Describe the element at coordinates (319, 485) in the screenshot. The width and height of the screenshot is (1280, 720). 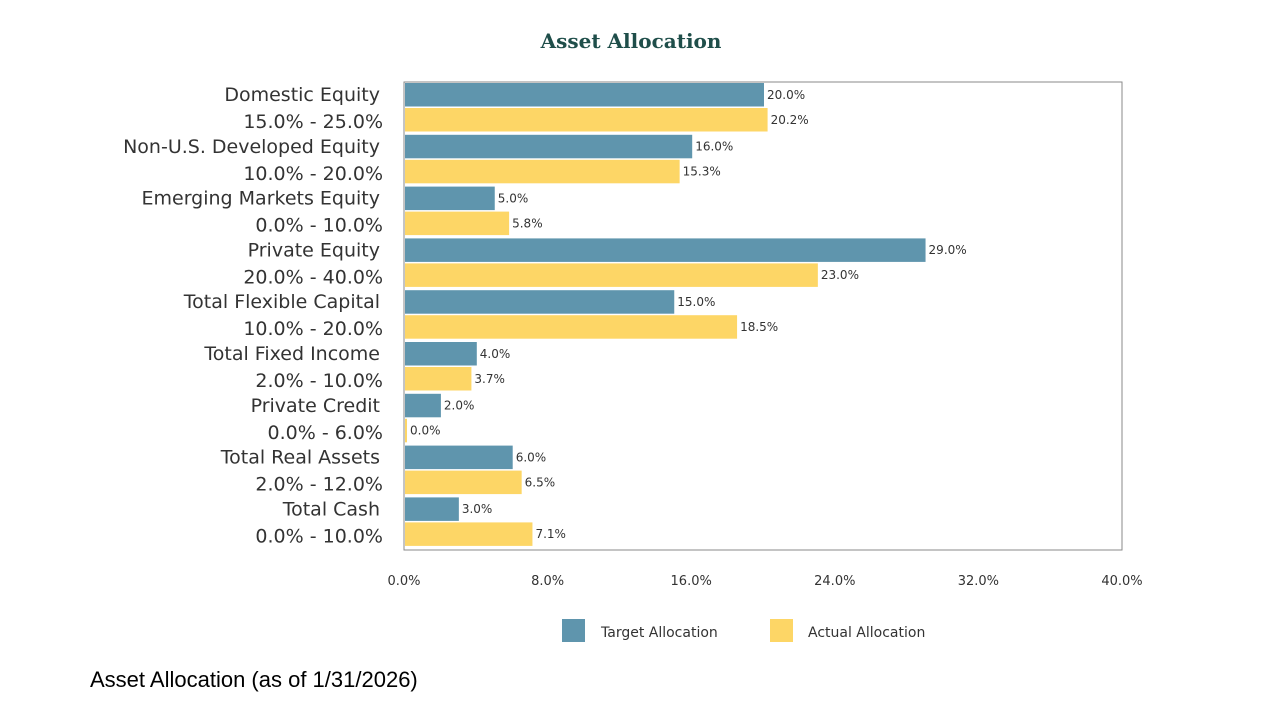
I see `range-label-7: 2.0% - 12.0%` at that location.